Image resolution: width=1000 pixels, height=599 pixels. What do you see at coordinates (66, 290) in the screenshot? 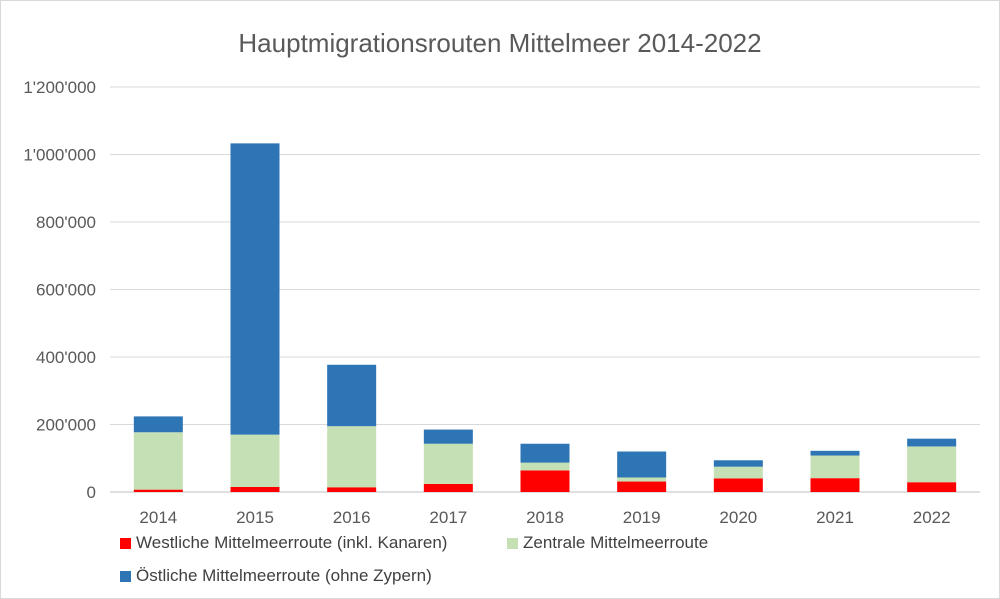
I see `y-tick-label: 600'000` at bounding box center [66, 290].